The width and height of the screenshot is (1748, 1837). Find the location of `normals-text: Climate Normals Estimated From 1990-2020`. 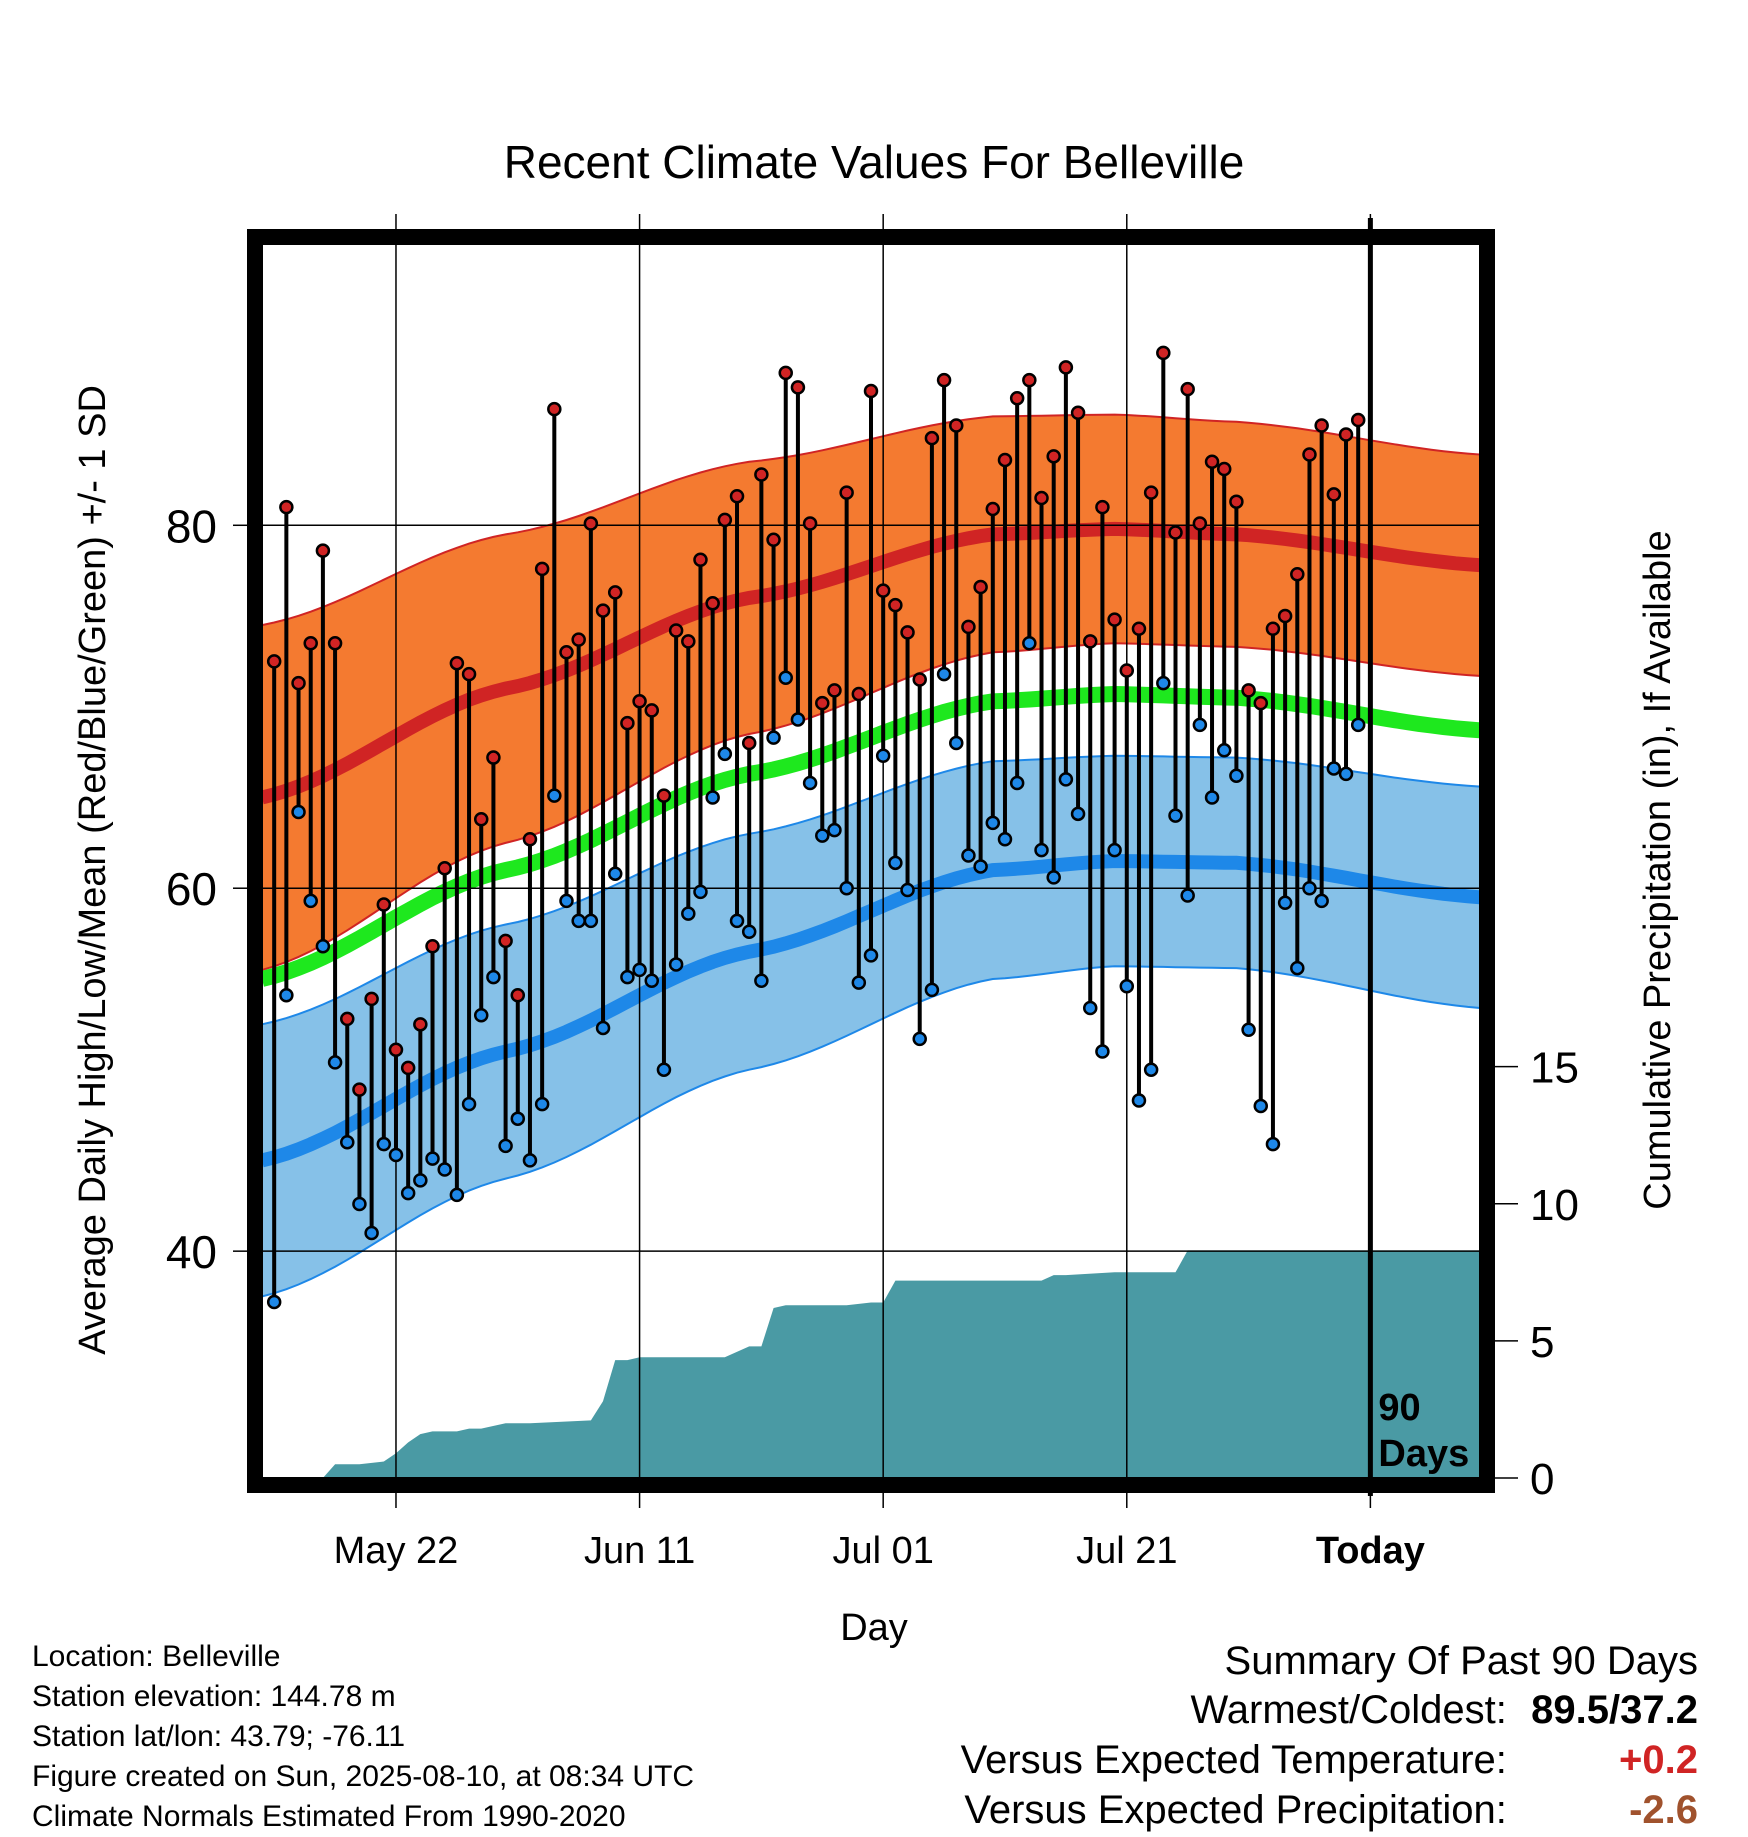

normals-text: Climate Normals Estimated From 1990-2020 is located at coordinates (329, 1816).